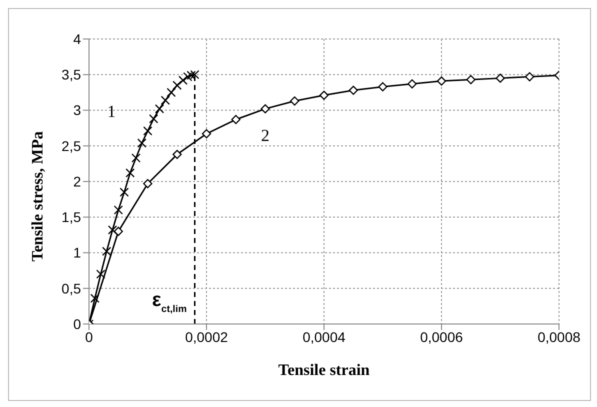 The height and width of the screenshot is (407, 597). I want to click on y-tick-label: 3, so click(77, 110).